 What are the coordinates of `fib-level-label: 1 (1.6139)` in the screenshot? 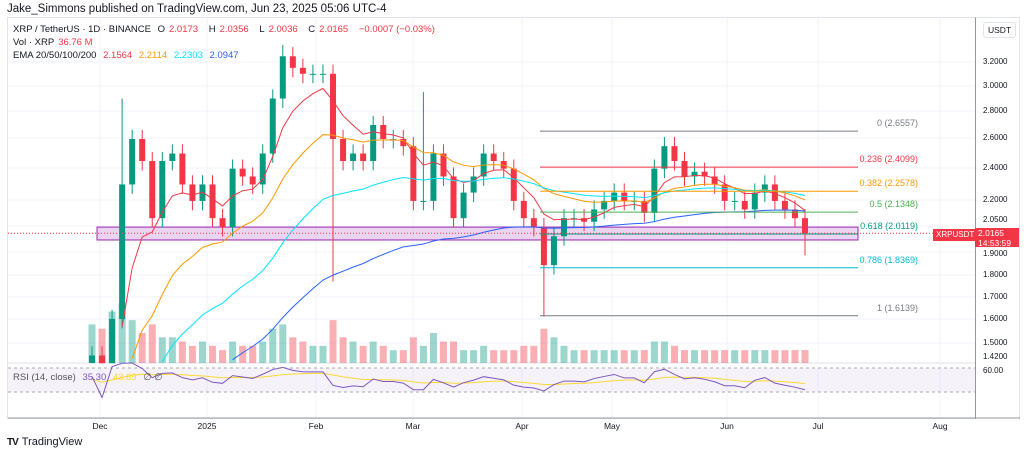 It's located at (897, 307).